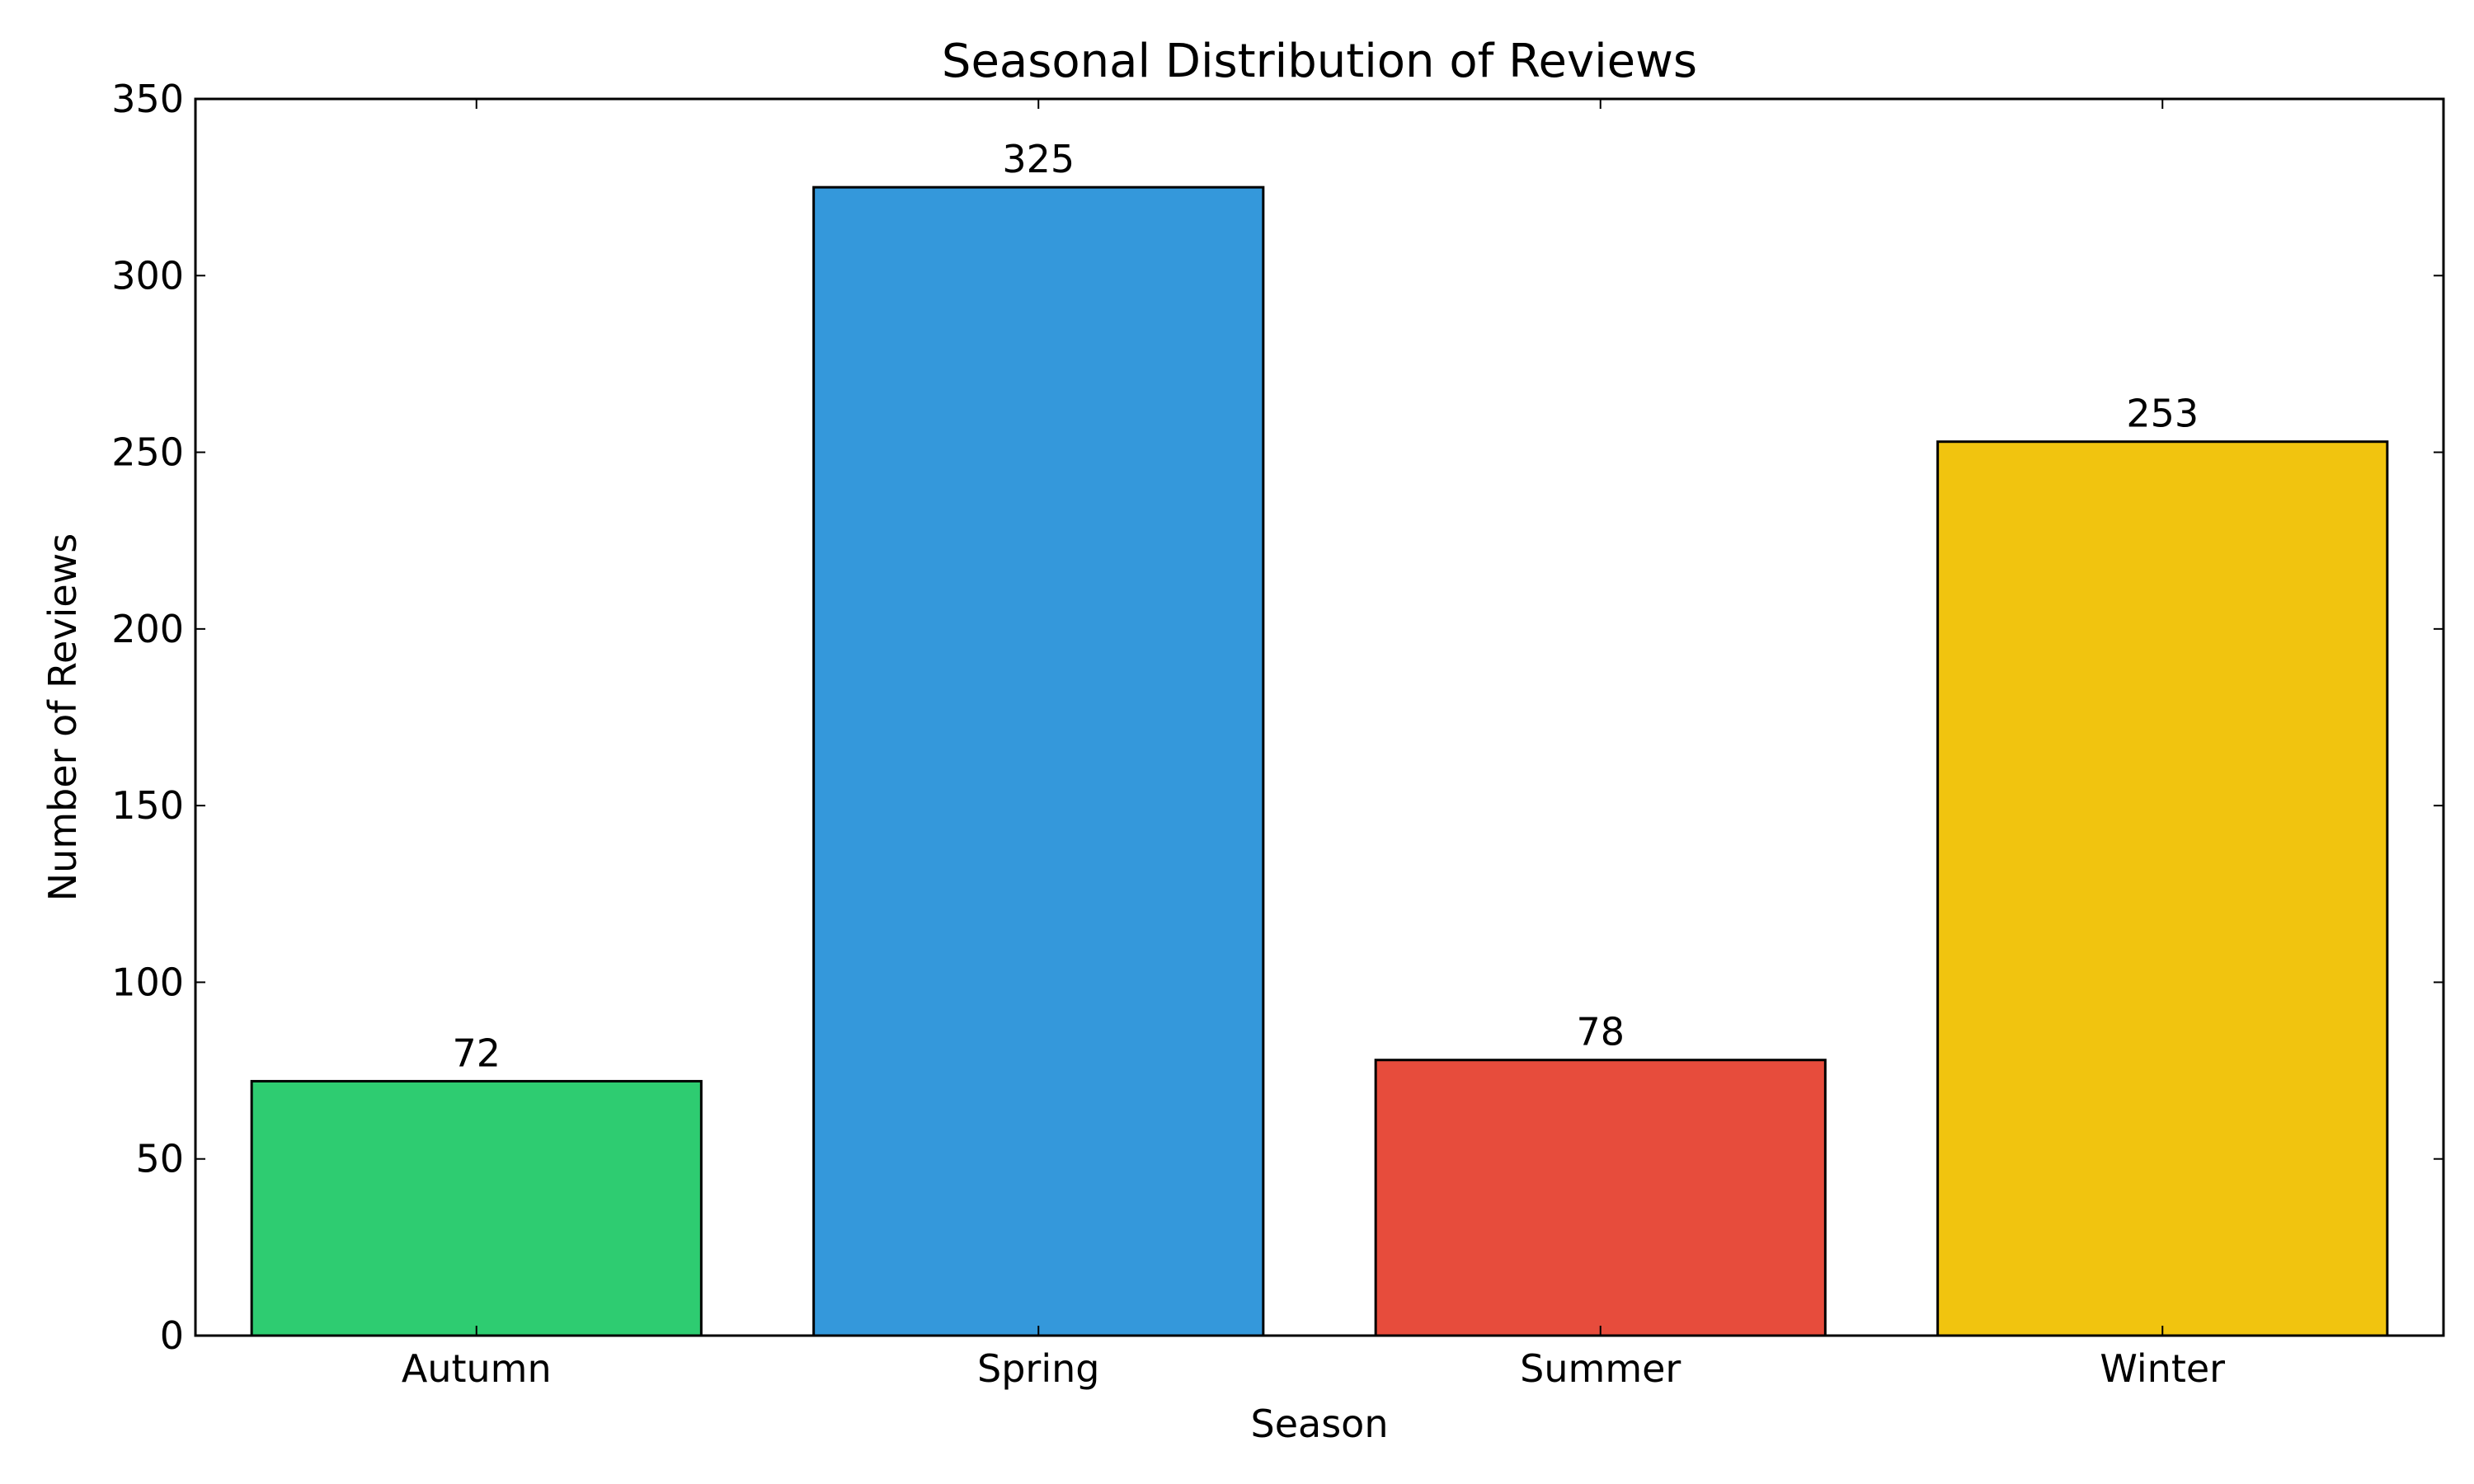 The width and height of the screenshot is (2474, 1484). Describe the element at coordinates (2162, 414) in the screenshot. I see `data-label-winter: 253` at that location.